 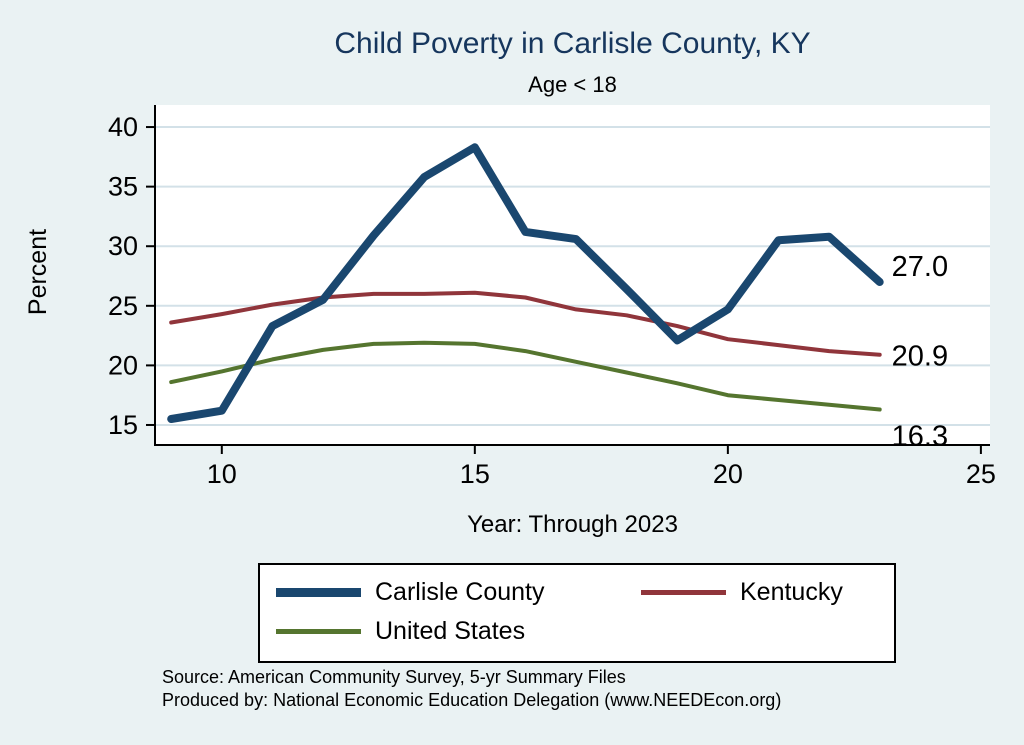 What do you see at coordinates (123, 127) in the screenshot?
I see `svg-text: 40` at bounding box center [123, 127].